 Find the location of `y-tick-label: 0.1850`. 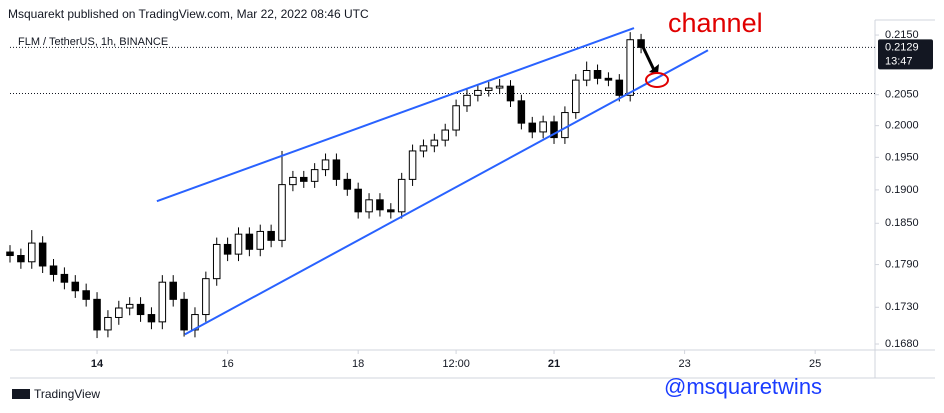

y-tick-label: 0.1850 is located at coordinates (902, 223).